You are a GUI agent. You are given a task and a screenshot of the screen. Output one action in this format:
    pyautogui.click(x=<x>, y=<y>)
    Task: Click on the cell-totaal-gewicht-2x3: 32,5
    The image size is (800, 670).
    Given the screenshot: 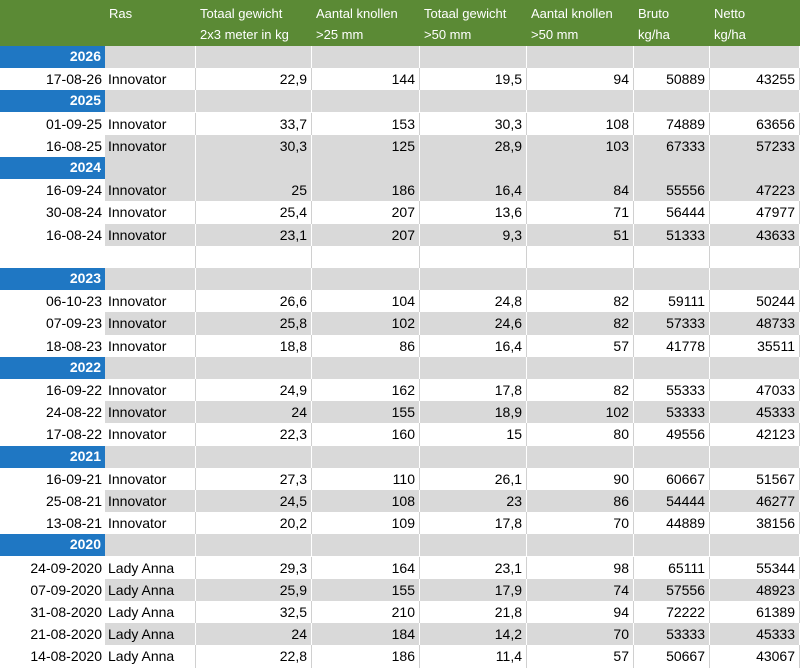 What is the action you would take?
    pyautogui.click(x=254, y=612)
    